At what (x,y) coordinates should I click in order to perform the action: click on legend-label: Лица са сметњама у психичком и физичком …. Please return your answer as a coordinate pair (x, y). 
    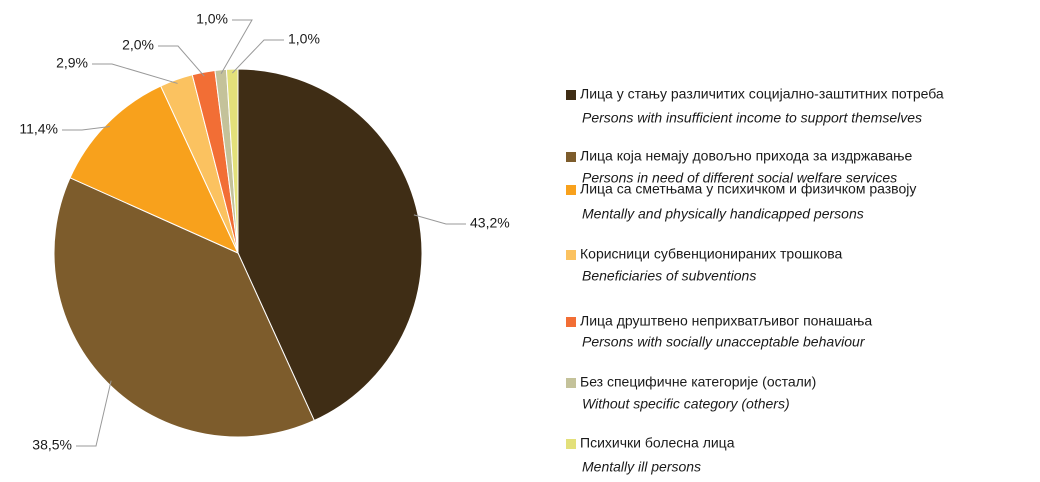
    Looking at the image, I should click on (748, 189).